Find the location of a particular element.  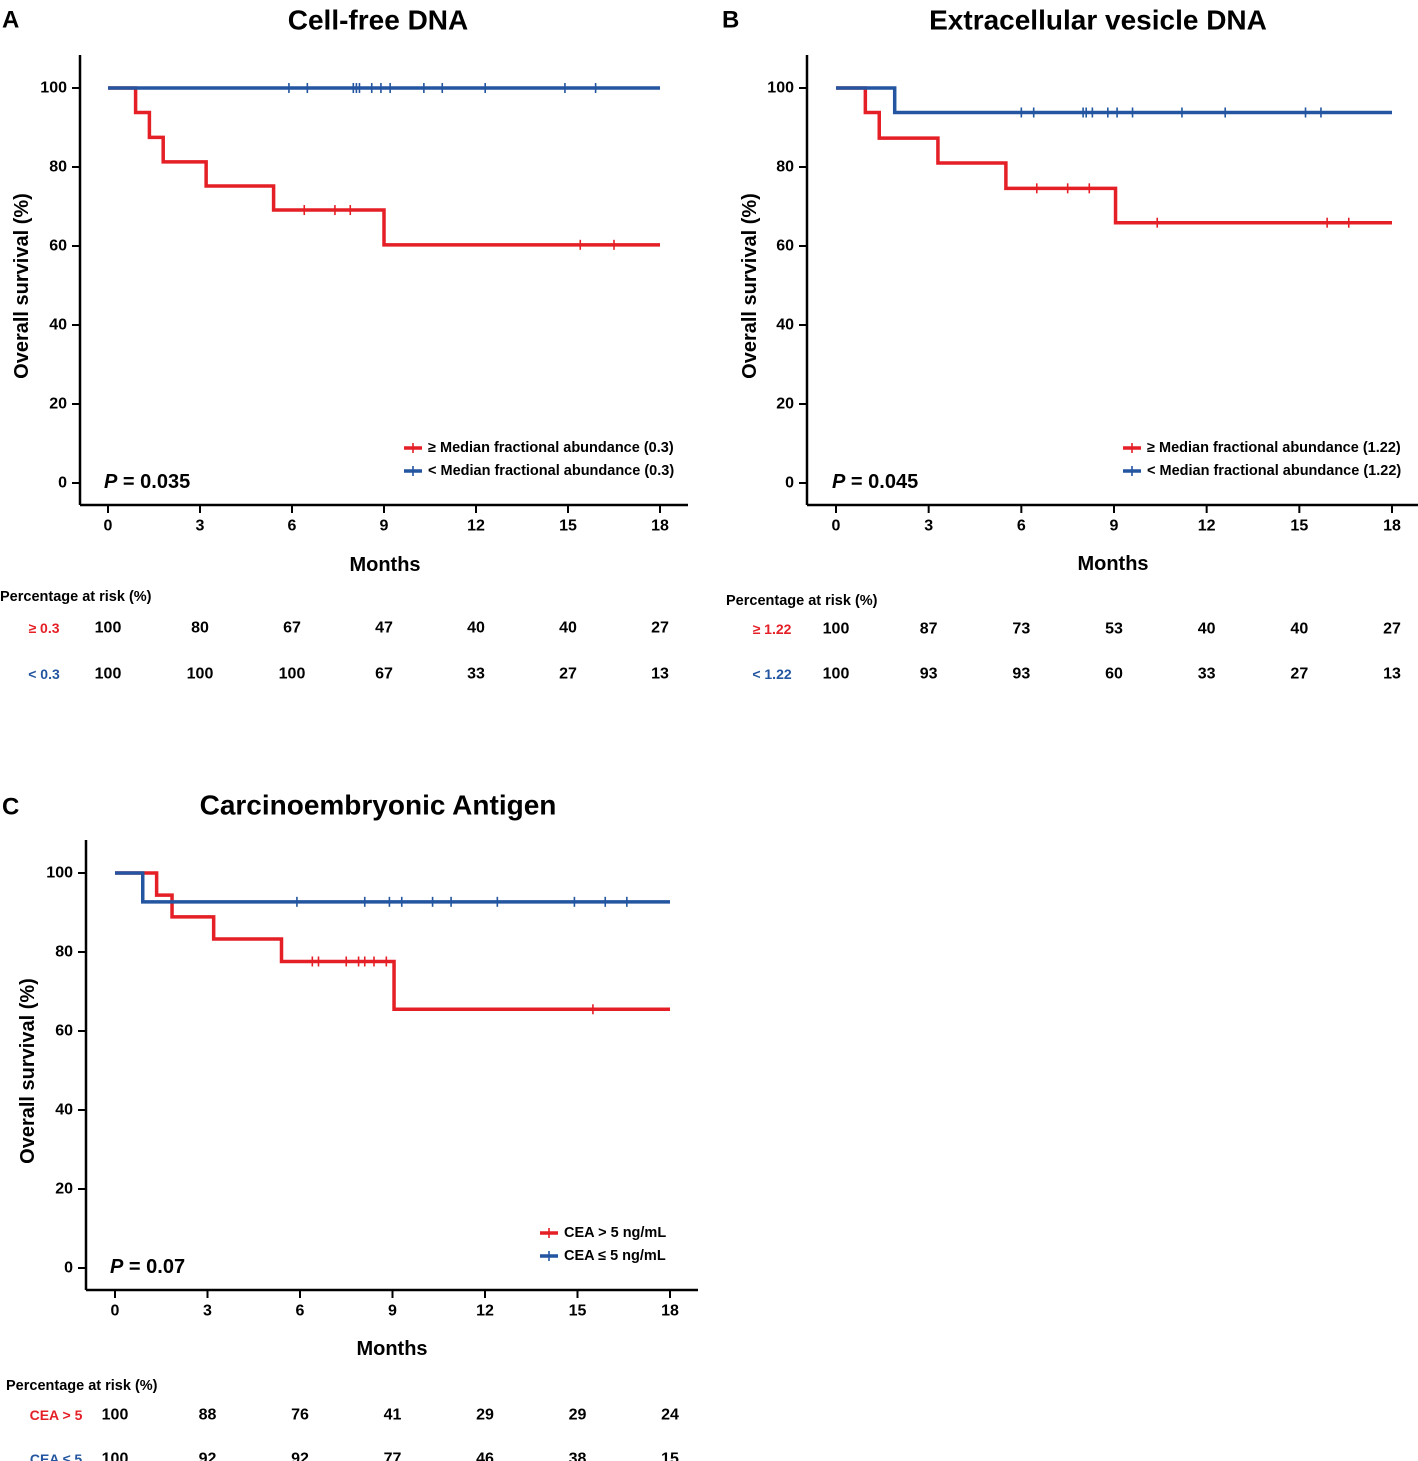

risk-value: 13 is located at coordinates (1392, 674).